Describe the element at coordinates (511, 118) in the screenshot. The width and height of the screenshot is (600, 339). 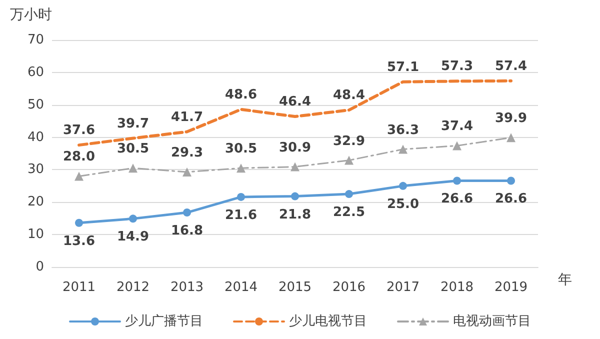
I see `data-label: 39.9` at that location.